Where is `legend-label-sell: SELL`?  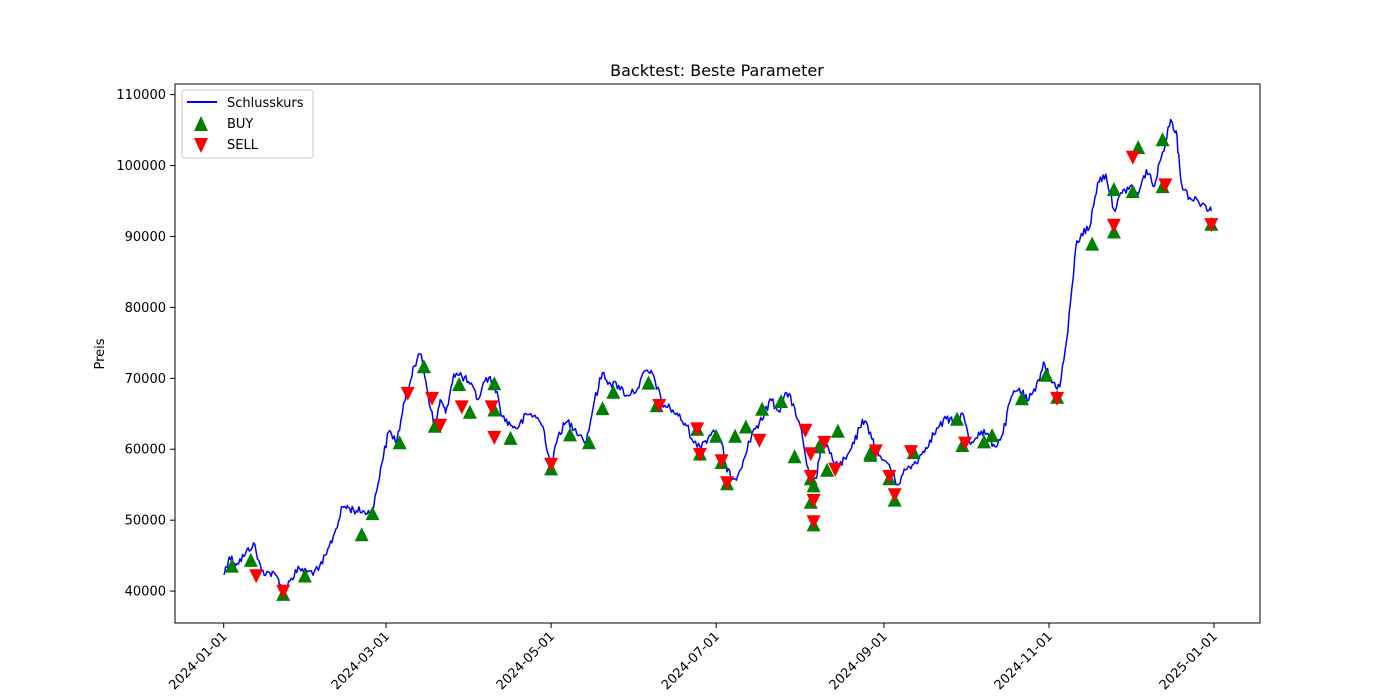
legend-label-sell: SELL is located at coordinates (243, 145).